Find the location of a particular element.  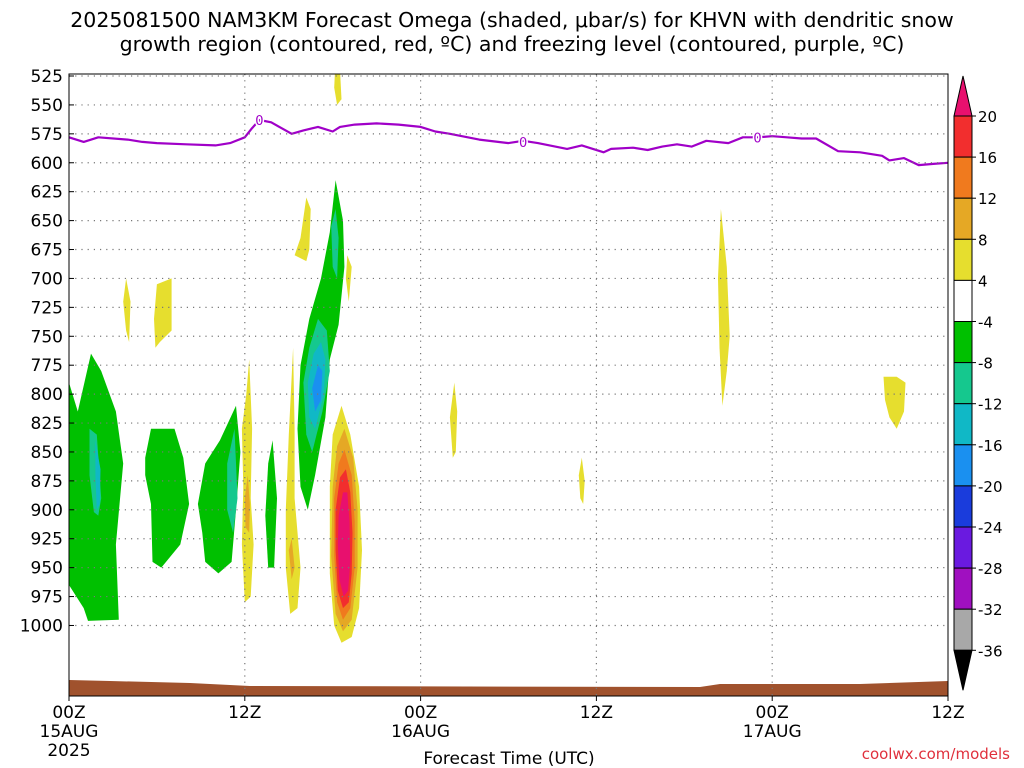

colorbar-label: 8 is located at coordinates (983, 240).